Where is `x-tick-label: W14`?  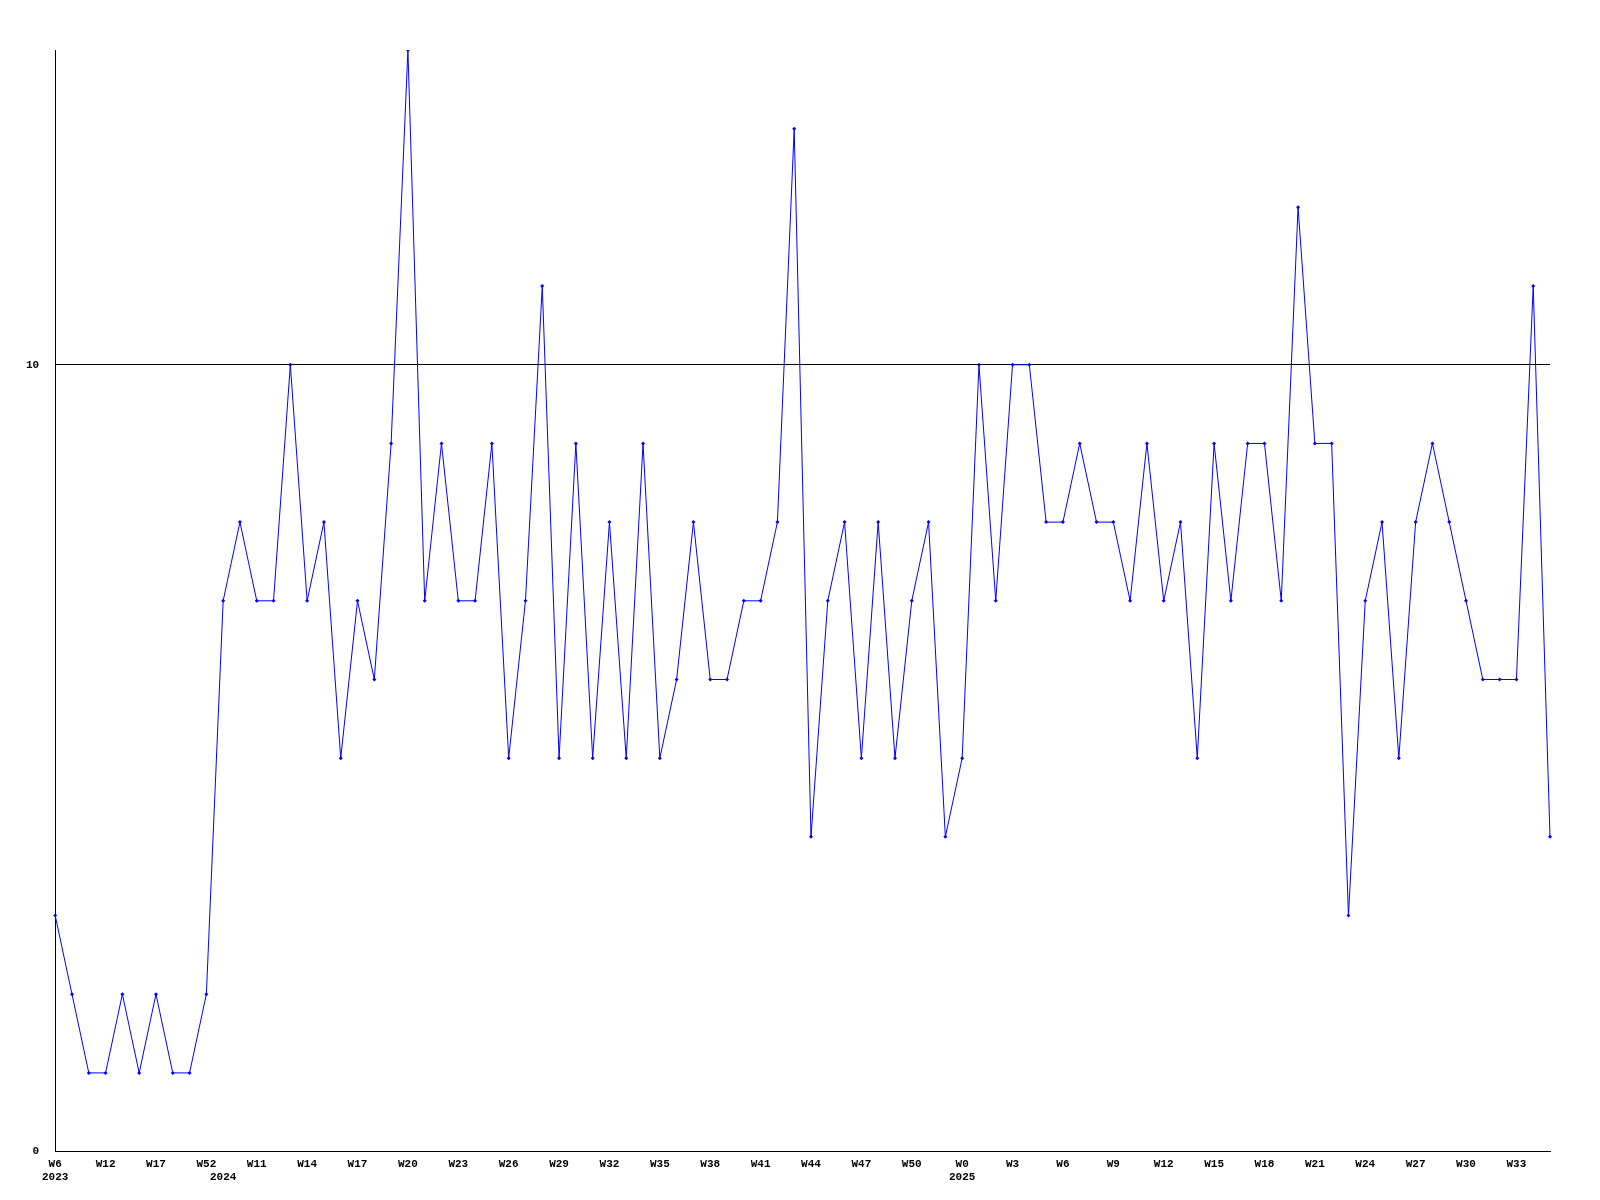 x-tick-label: W14 is located at coordinates (307, 1163).